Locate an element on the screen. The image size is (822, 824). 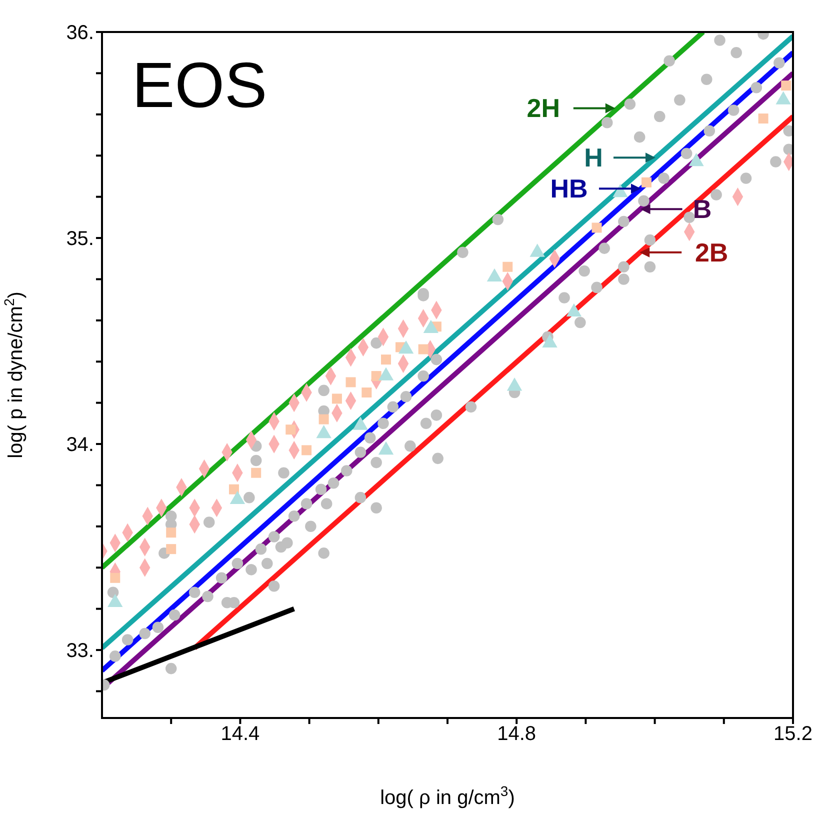
x-tick-label: 15.2 is located at coordinates (793, 734).